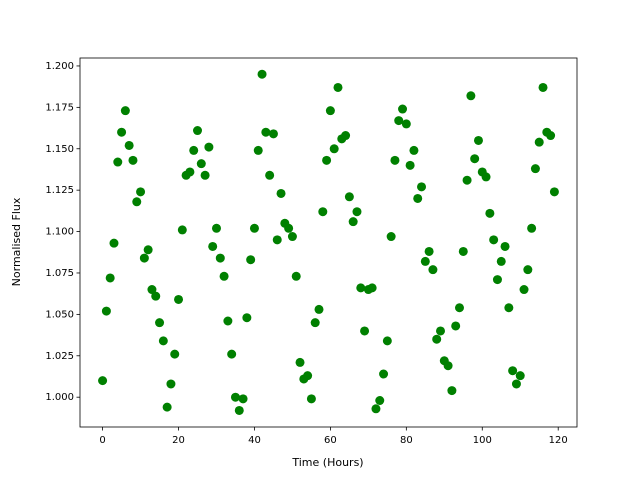 This screenshot has height=480, width=640. Describe the element at coordinates (102, 440) in the screenshot. I see `x-tick-label: 0` at that location.